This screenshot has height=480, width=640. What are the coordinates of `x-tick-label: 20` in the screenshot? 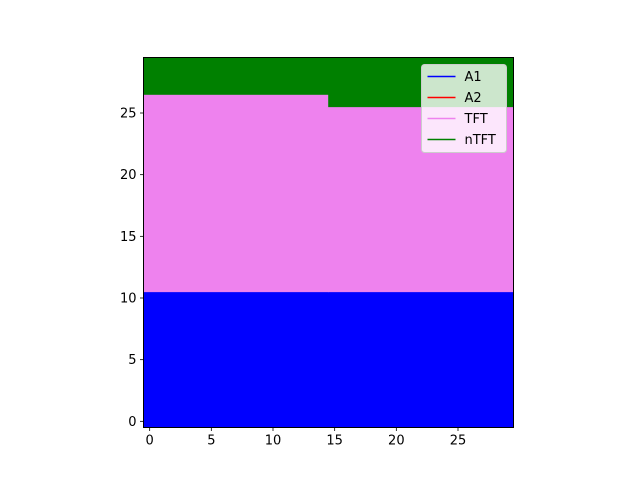 It's located at (396, 441).